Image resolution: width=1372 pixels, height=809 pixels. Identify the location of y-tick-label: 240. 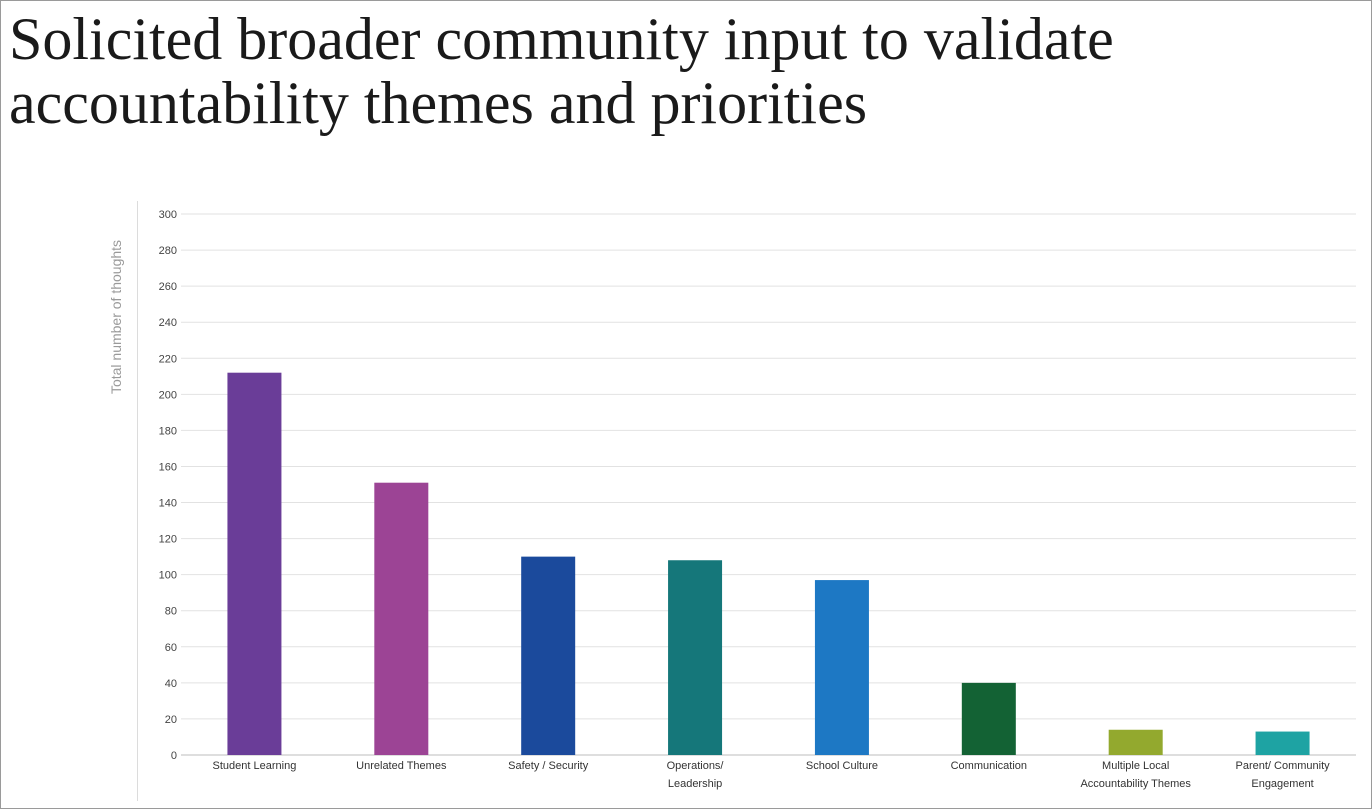
(168, 323).